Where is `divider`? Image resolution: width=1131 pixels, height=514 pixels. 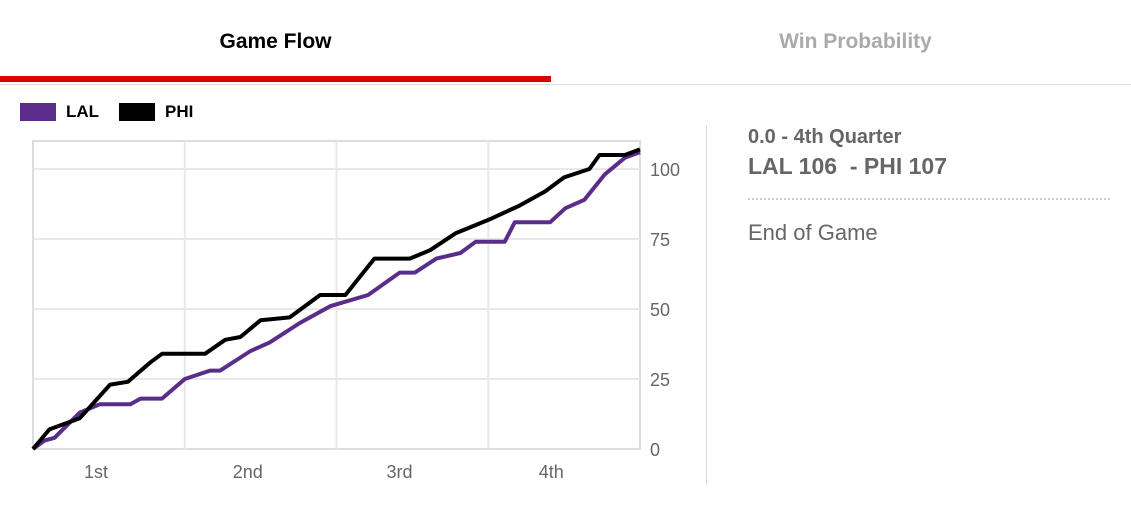 divider is located at coordinates (706, 305).